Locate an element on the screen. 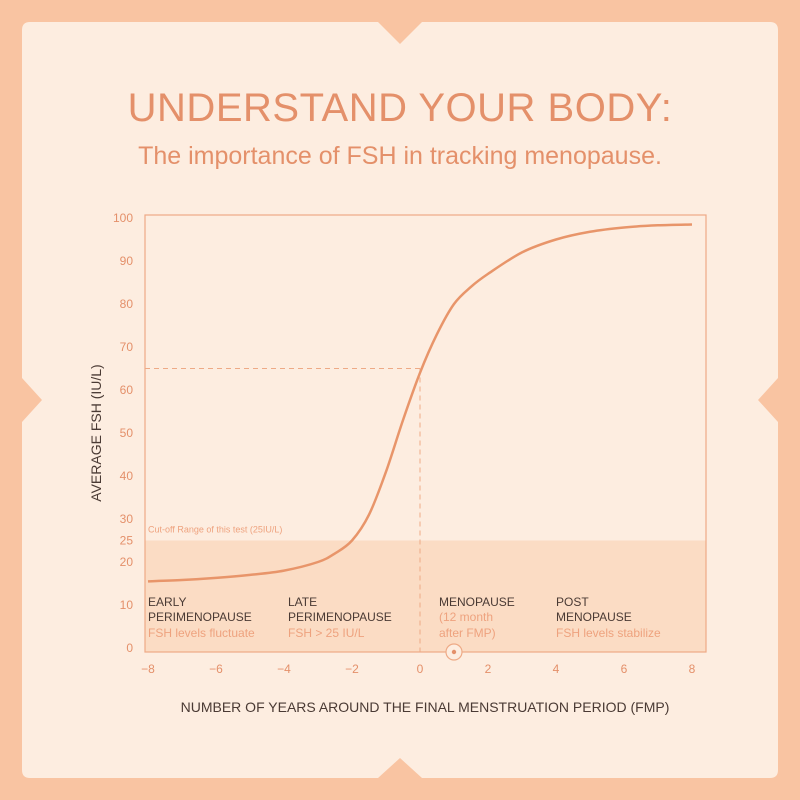 The width and height of the screenshot is (800, 800). phase-title: LATE is located at coordinates (302, 602).